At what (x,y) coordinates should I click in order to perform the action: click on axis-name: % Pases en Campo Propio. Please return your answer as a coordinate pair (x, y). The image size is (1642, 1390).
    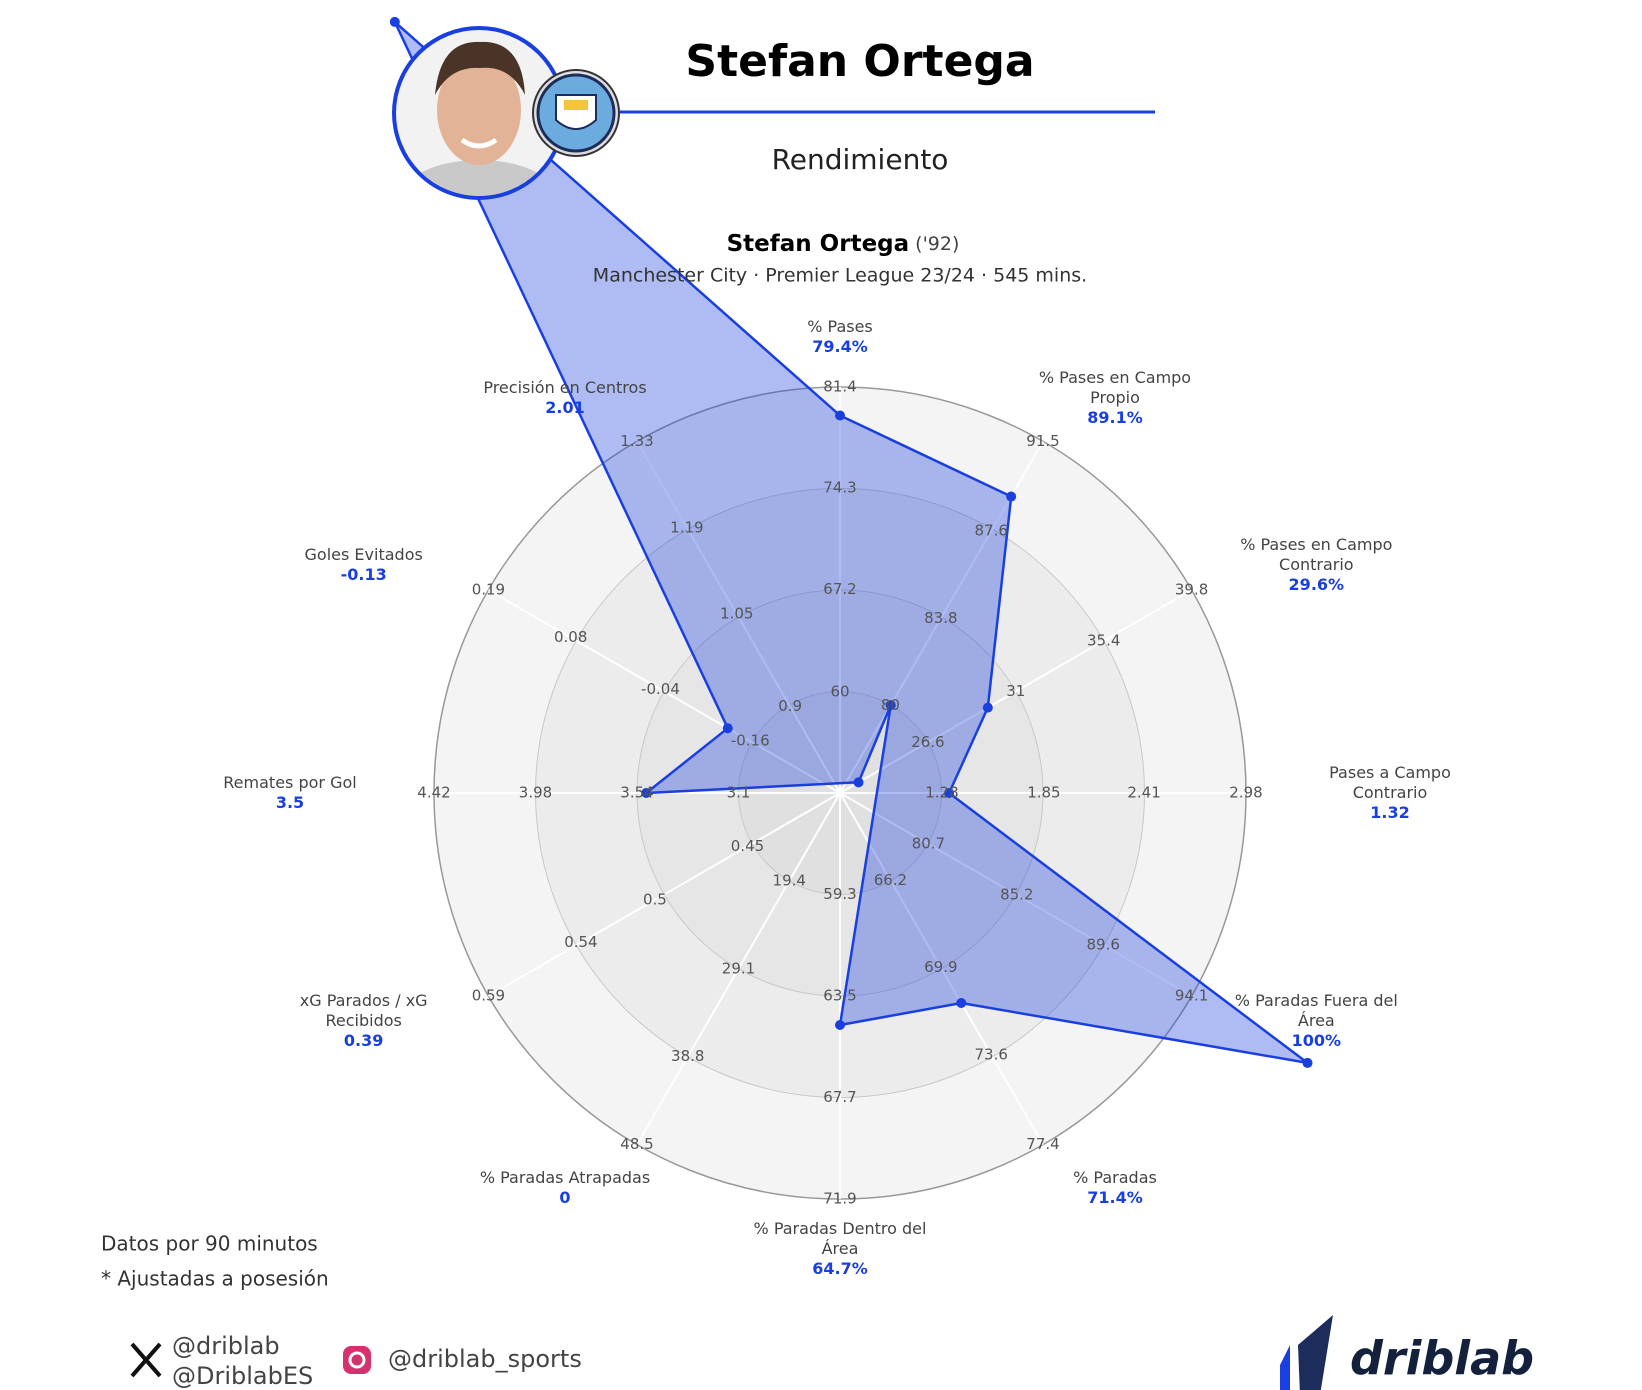
    Looking at the image, I should click on (1115, 388).